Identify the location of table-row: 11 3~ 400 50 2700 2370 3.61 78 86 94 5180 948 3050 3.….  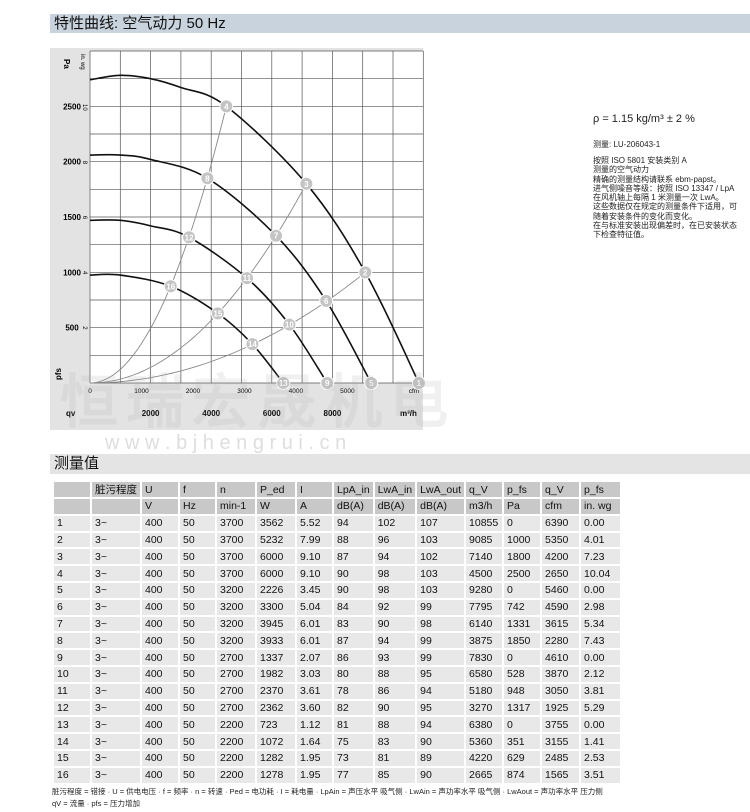
(337, 691).